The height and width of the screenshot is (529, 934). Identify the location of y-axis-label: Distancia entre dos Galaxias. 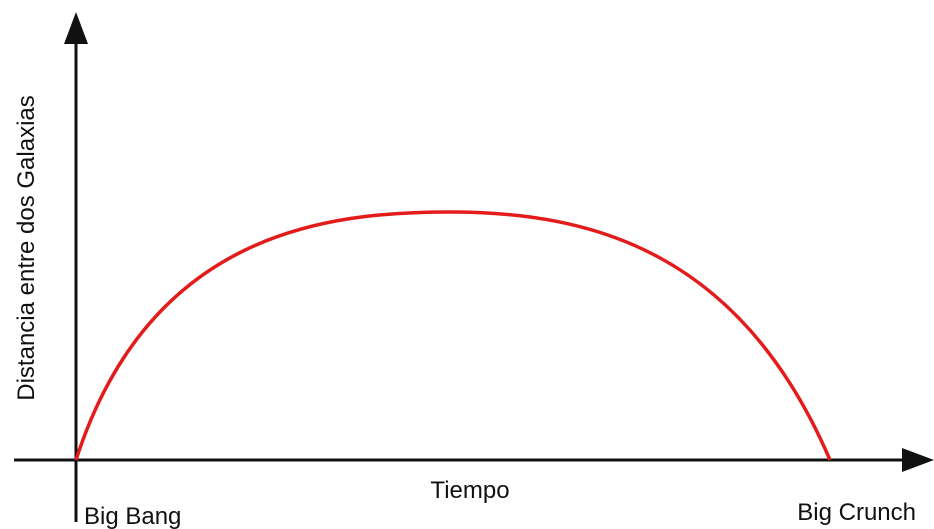
(26, 247).